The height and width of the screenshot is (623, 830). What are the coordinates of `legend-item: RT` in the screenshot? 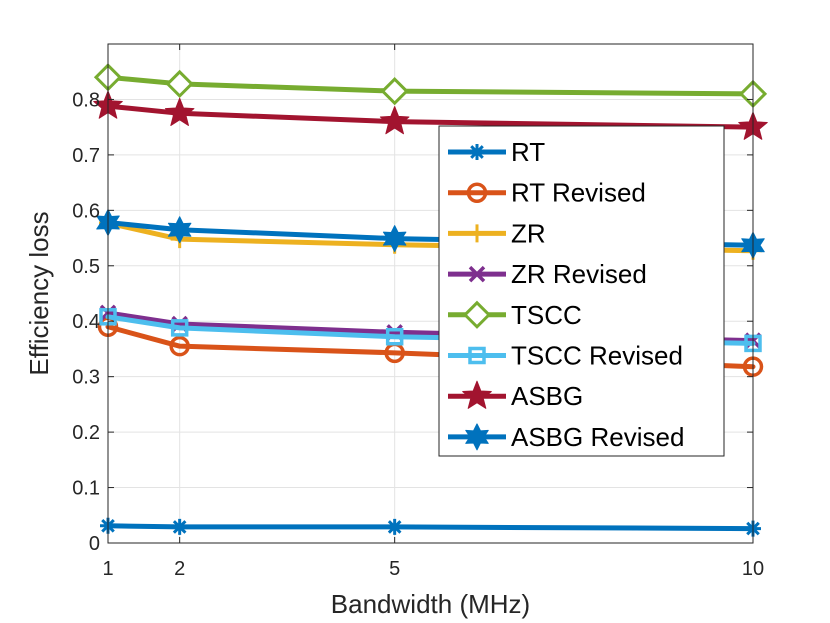 It's located at (496, 152).